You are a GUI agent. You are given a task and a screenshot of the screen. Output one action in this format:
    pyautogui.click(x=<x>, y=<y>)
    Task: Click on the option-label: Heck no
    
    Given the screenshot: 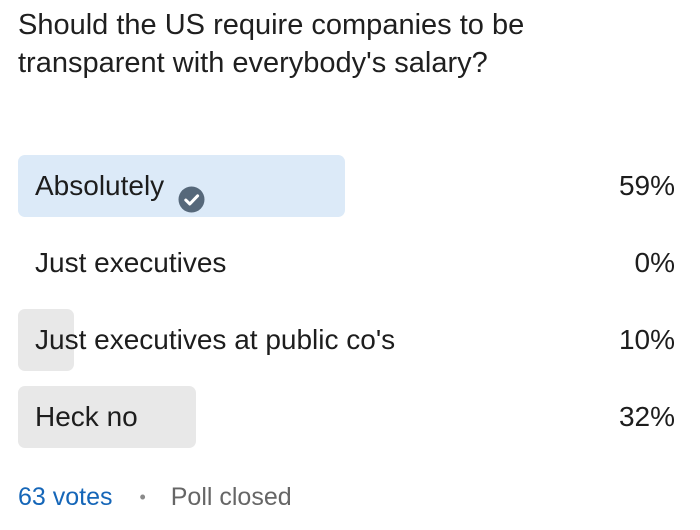 What is the action you would take?
    pyautogui.click(x=86, y=416)
    